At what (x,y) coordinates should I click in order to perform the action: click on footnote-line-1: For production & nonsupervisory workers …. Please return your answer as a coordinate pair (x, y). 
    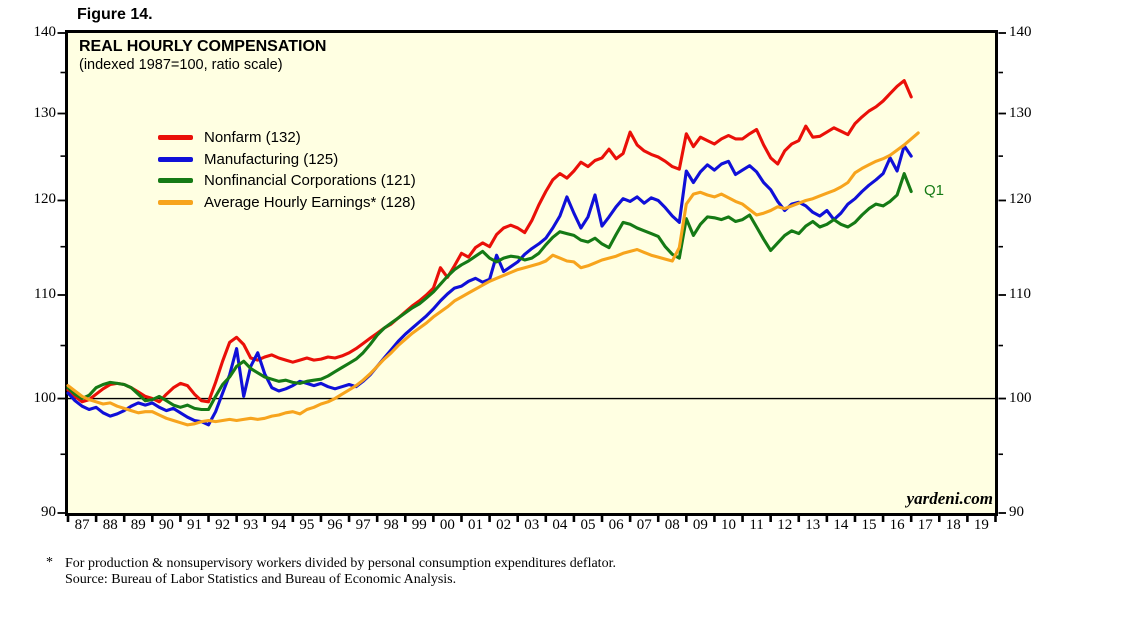
    Looking at the image, I should click on (340, 563).